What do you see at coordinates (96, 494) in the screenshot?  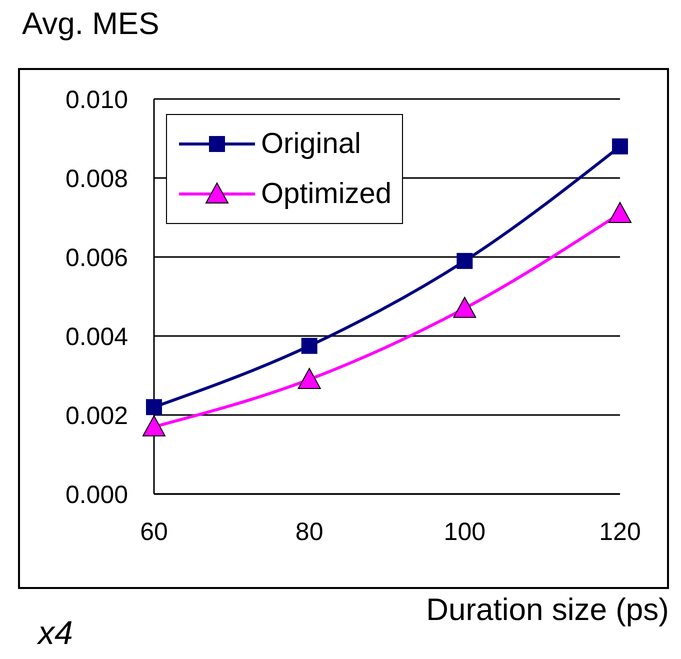 I see `y-tick-label: 0.000` at bounding box center [96, 494].